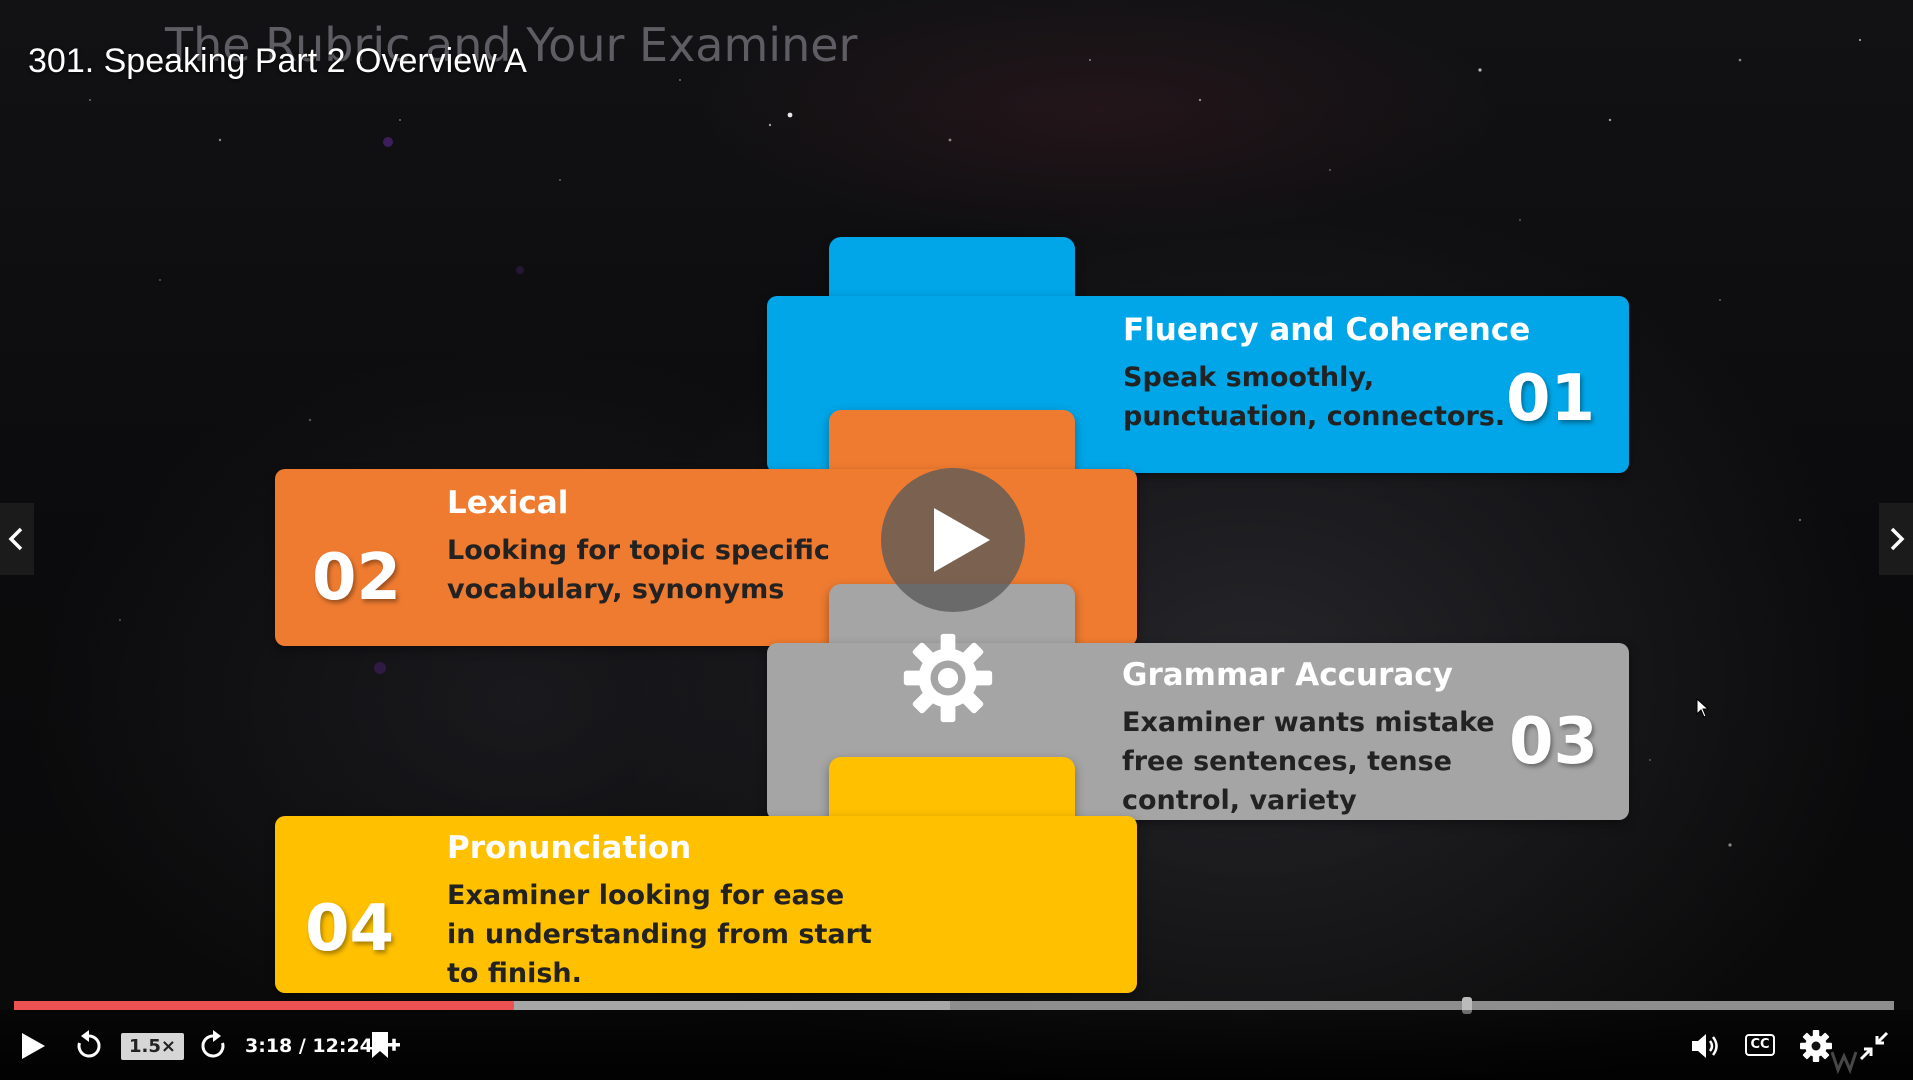 The width and height of the screenshot is (1913, 1080). I want to click on play-button, so click(33, 1046).